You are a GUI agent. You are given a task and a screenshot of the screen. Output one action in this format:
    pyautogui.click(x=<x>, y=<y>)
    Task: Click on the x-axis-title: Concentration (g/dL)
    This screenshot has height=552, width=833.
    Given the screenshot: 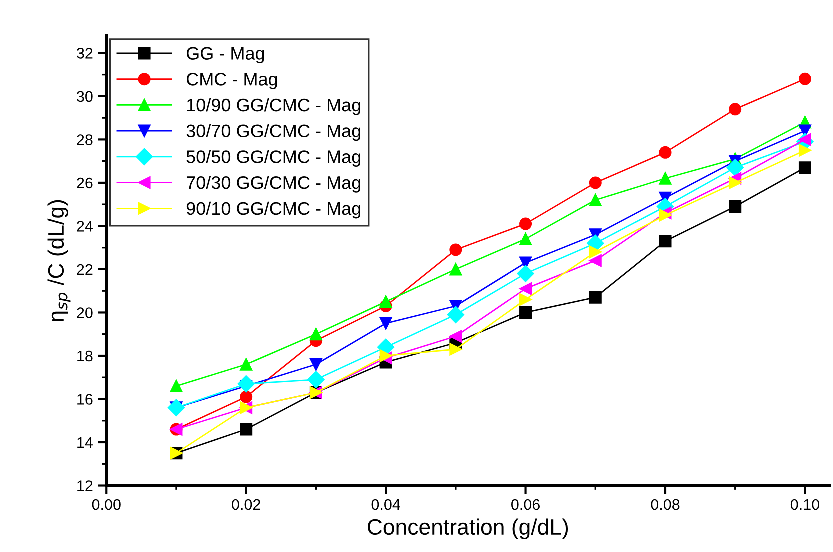 What is the action you would take?
    pyautogui.click(x=468, y=529)
    